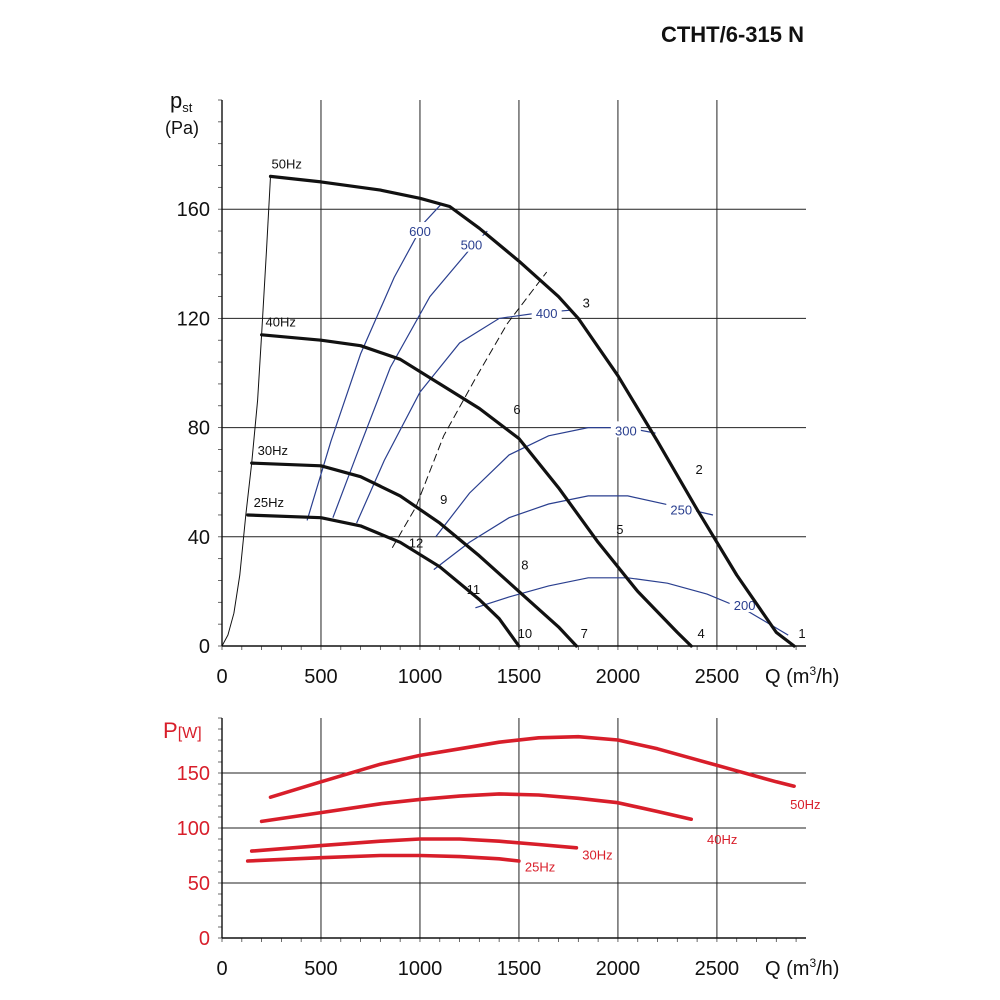  I want to click on y-axis-unit: (Pa), so click(182, 128).